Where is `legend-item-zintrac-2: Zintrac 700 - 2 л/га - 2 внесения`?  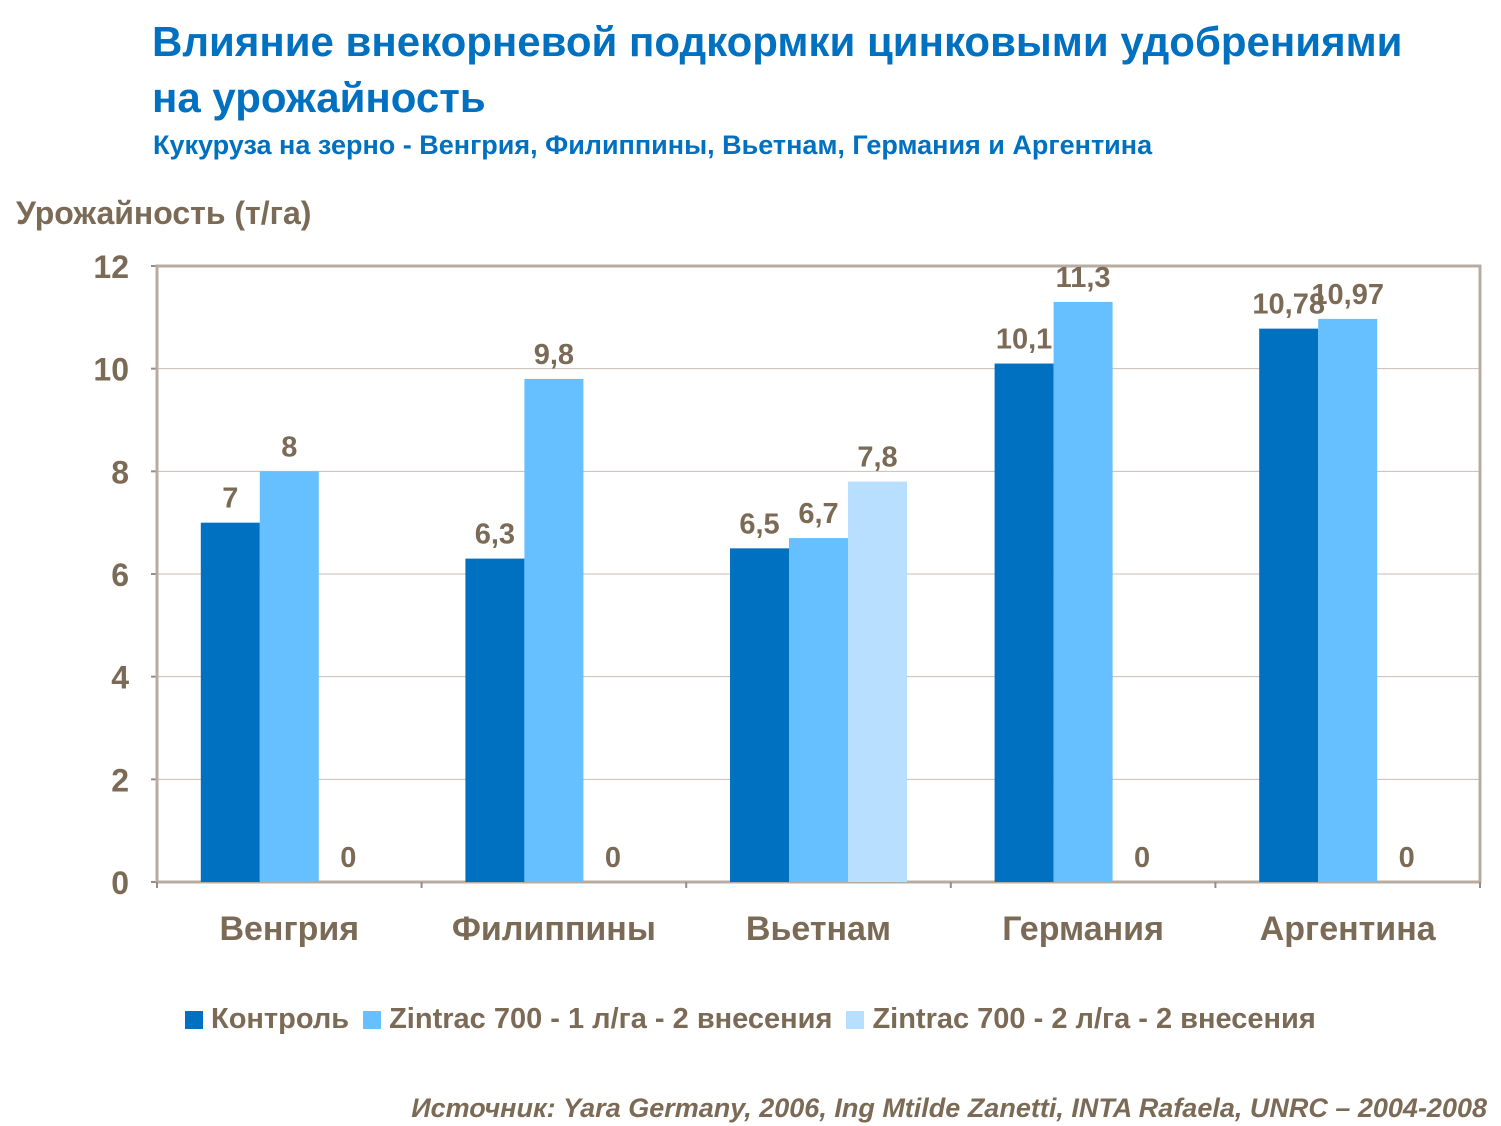 legend-item-zintrac-2: Zintrac 700 - 2 л/га - 2 внесения is located at coordinates (1081, 1019).